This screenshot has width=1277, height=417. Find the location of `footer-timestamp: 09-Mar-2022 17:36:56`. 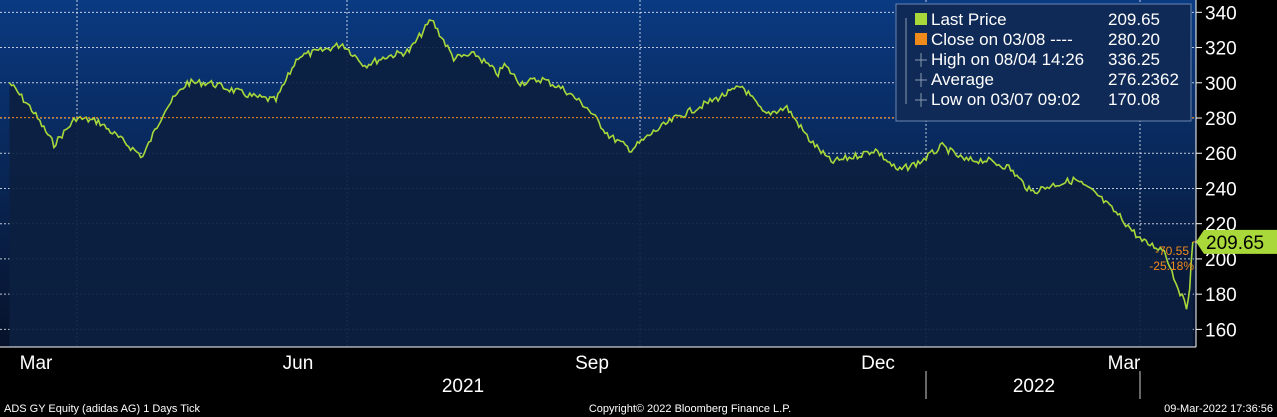

footer-timestamp: 09-Mar-2022 17:36:56 is located at coordinates (1218, 409).